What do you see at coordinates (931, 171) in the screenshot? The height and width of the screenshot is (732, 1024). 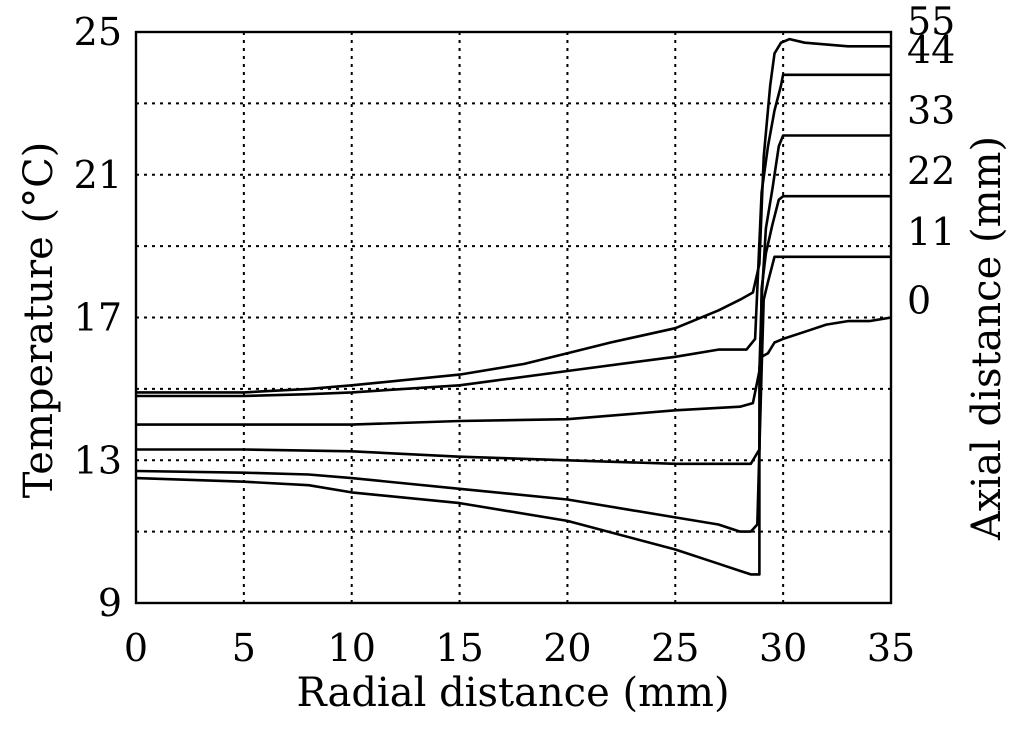 I see `series-label-22: 22` at bounding box center [931, 171].